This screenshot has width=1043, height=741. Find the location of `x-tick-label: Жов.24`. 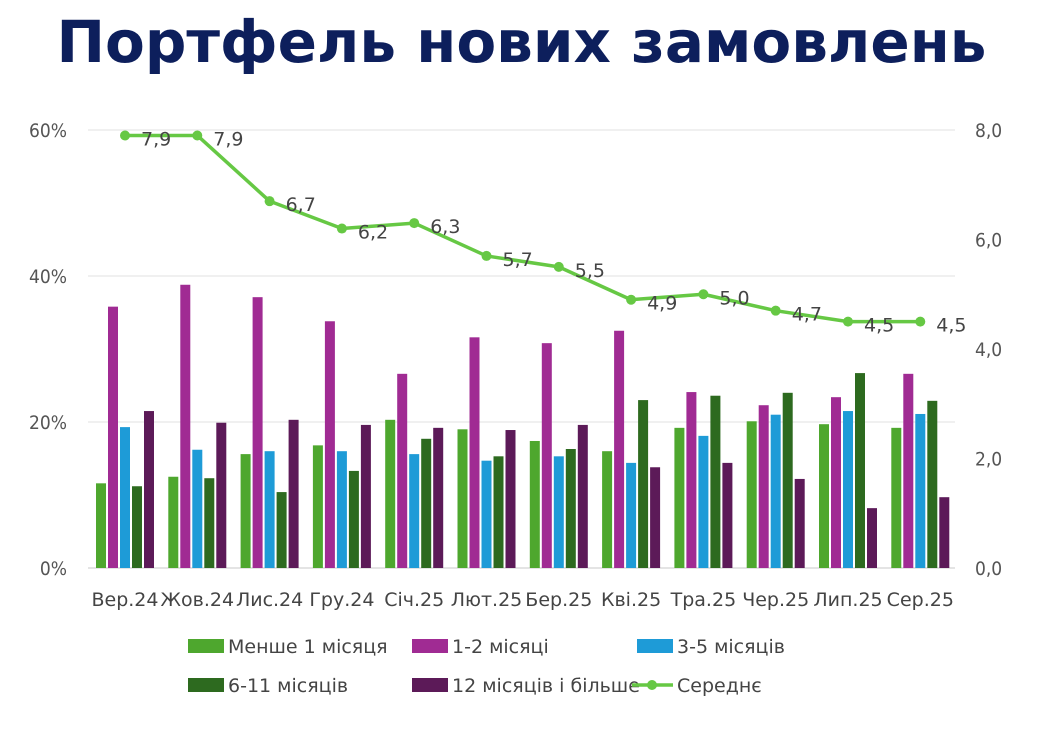

x-tick-label: Жов.24 is located at coordinates (198, 600).